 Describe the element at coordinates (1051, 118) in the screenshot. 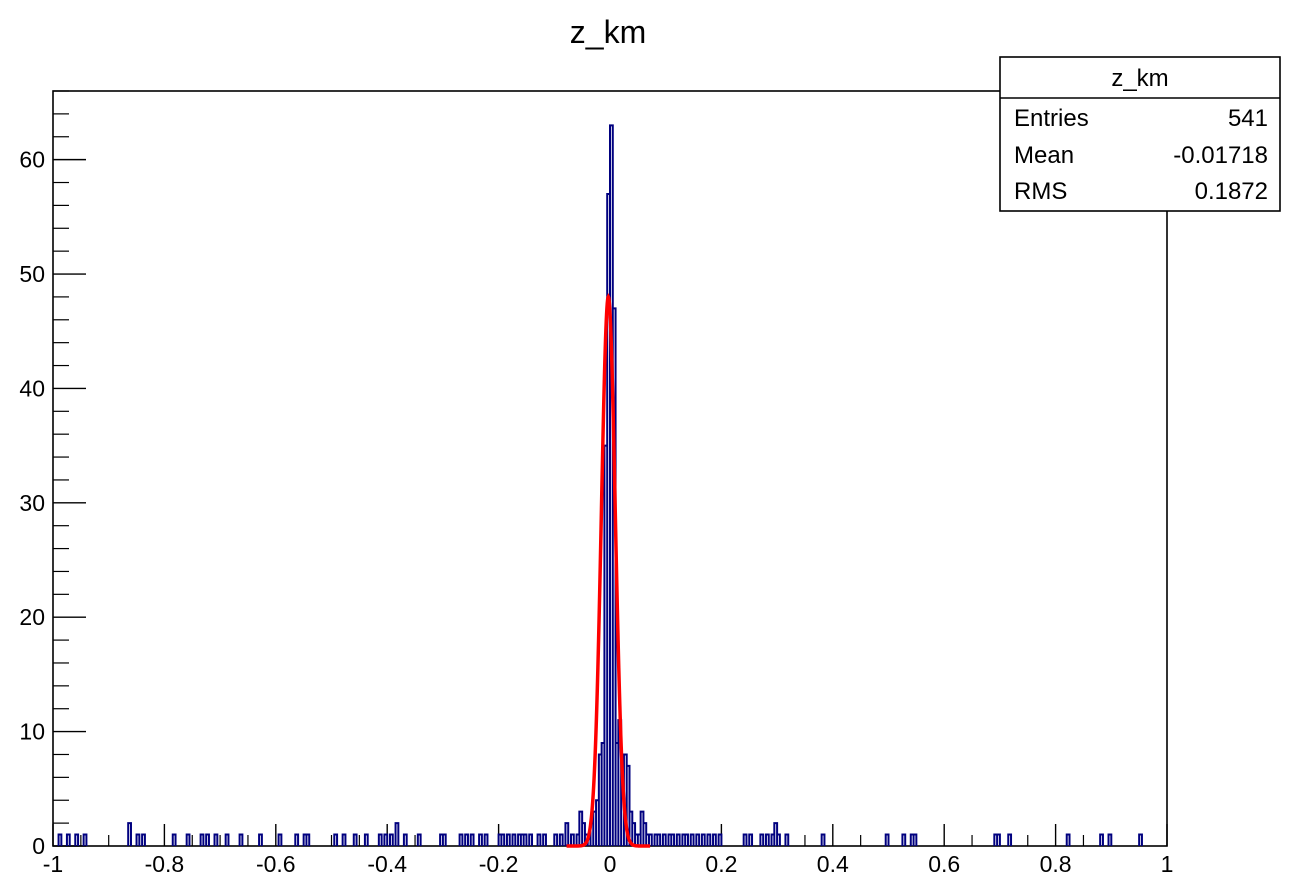

I see `stats-entries-label: Entries` at that location.